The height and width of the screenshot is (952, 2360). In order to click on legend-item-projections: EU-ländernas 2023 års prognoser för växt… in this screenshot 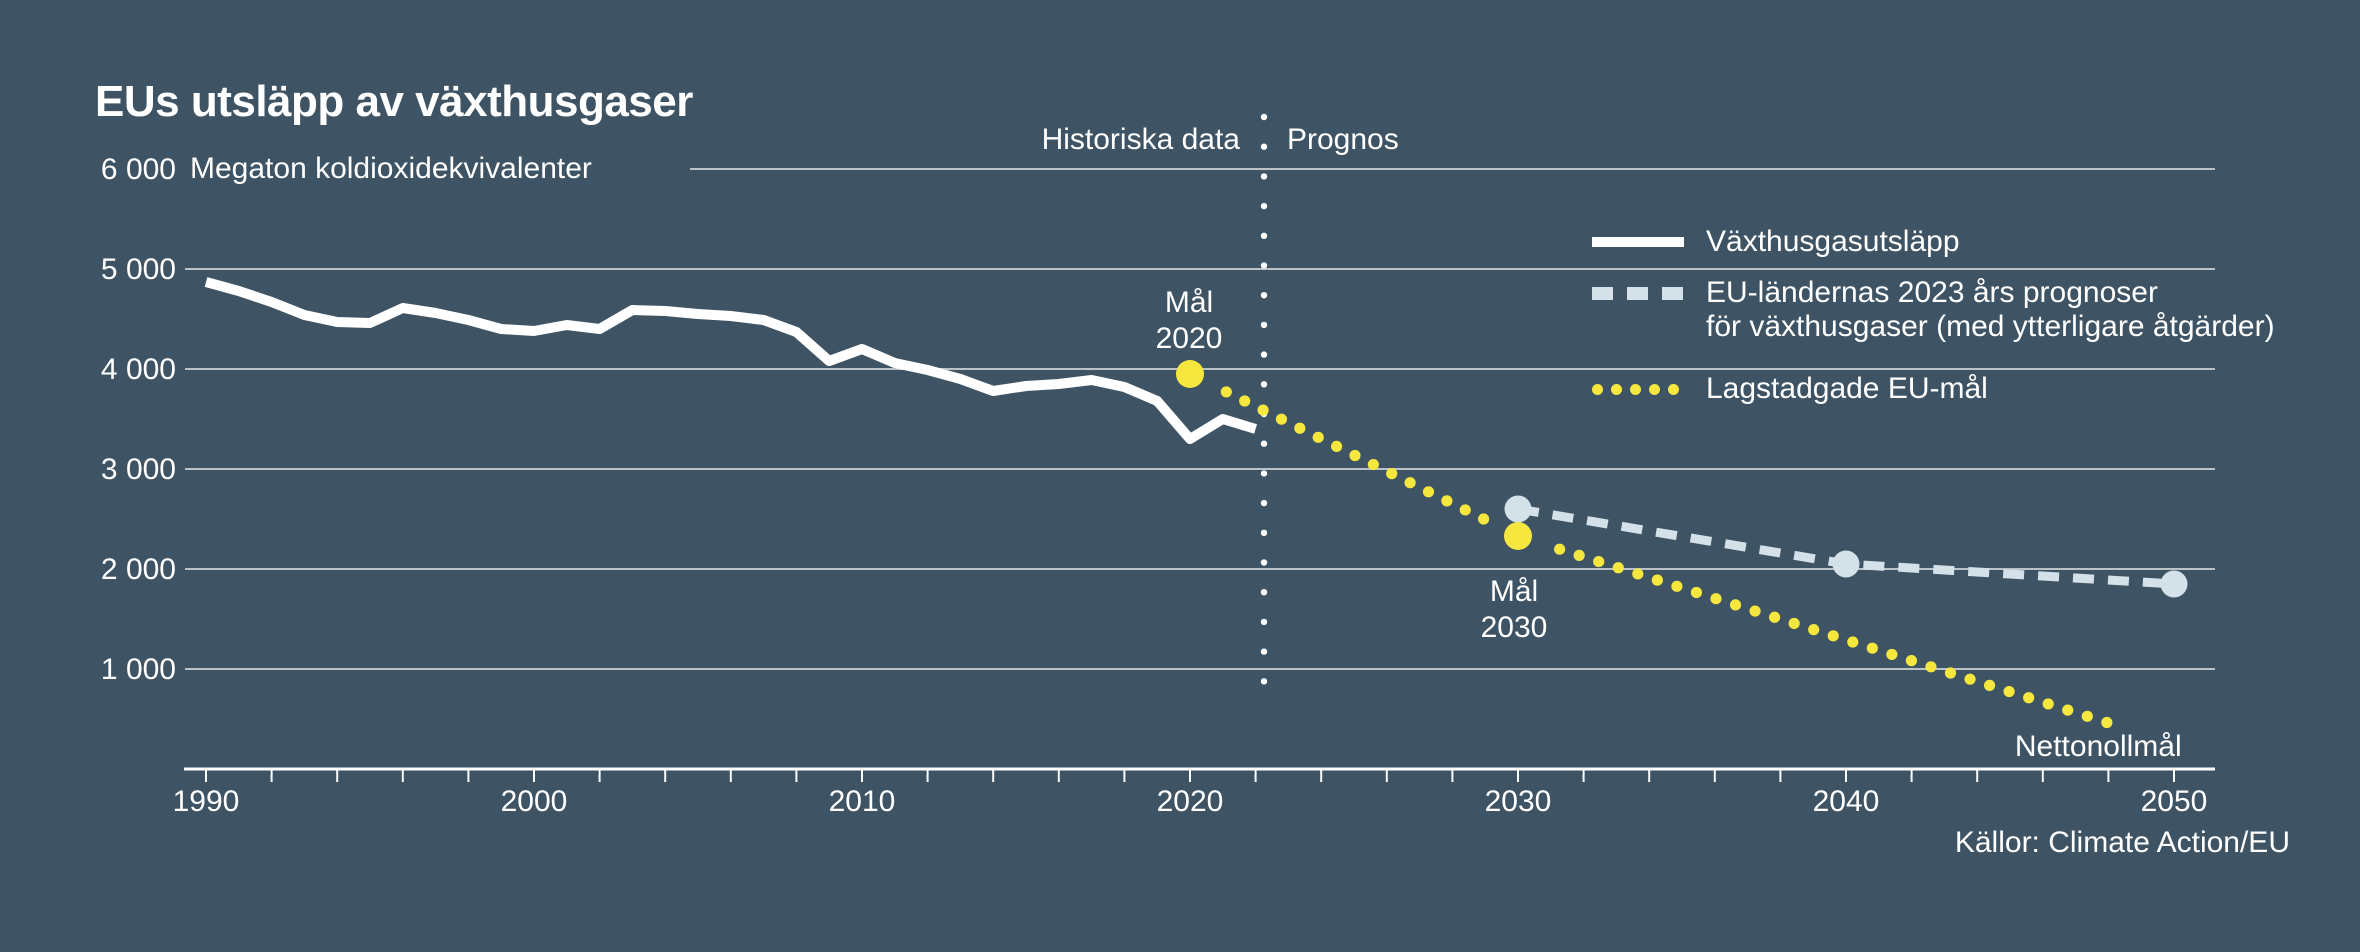, I will do `click(1933, 310)`.